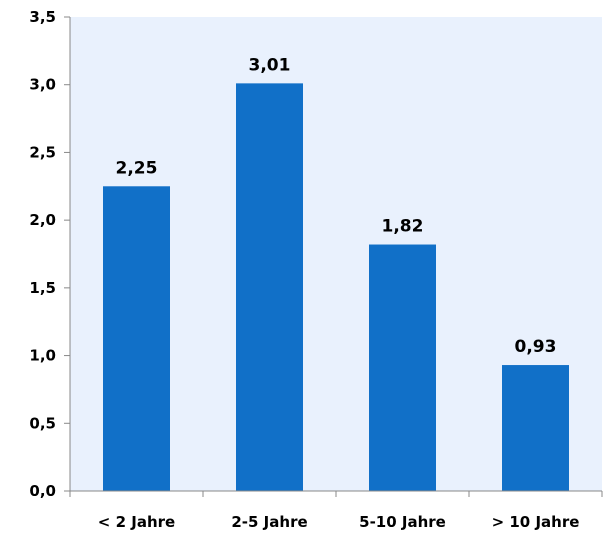 The image size is (605, 533). Describe the element at coordinates (42, 356) in the screenshot. I see `y-tick-label-2: 1,0` at that location.